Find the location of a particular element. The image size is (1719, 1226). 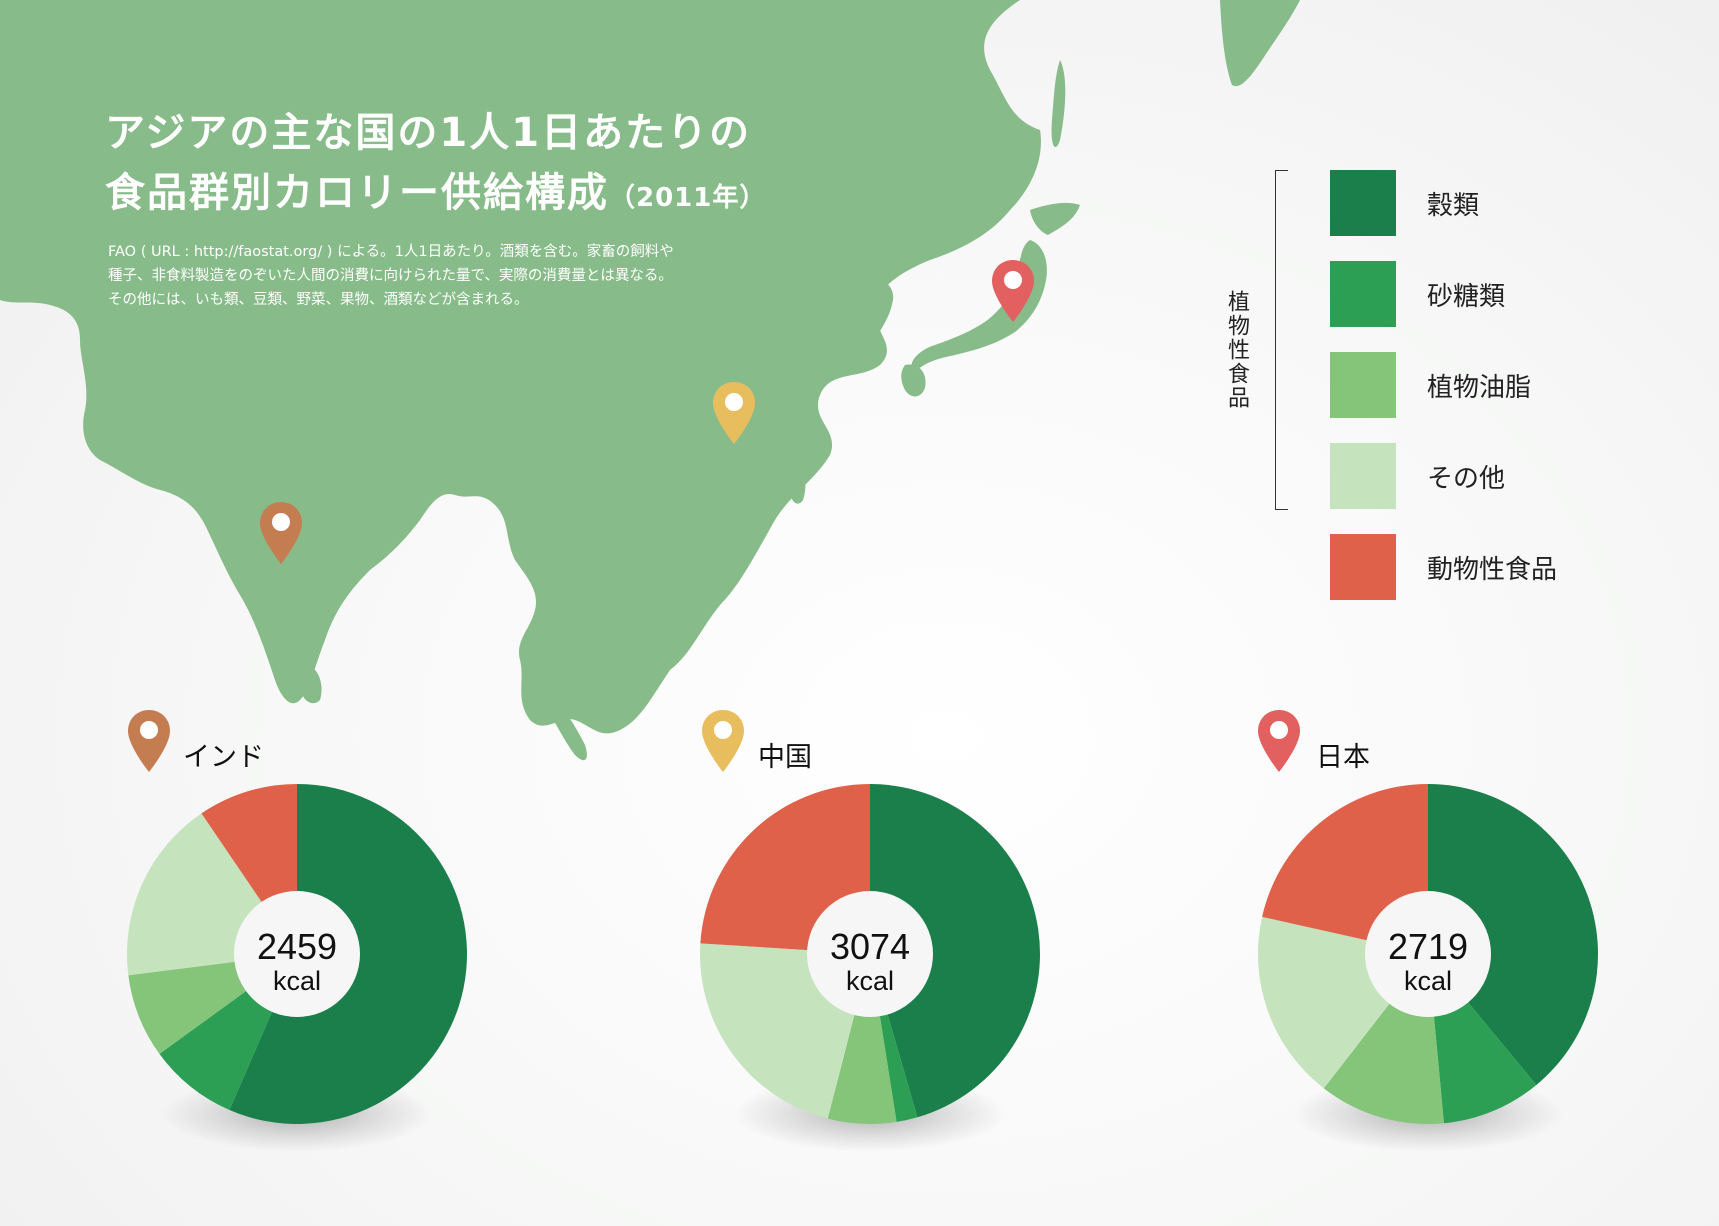

map-japan-hokkaido is located at coordinates (1055, 218).